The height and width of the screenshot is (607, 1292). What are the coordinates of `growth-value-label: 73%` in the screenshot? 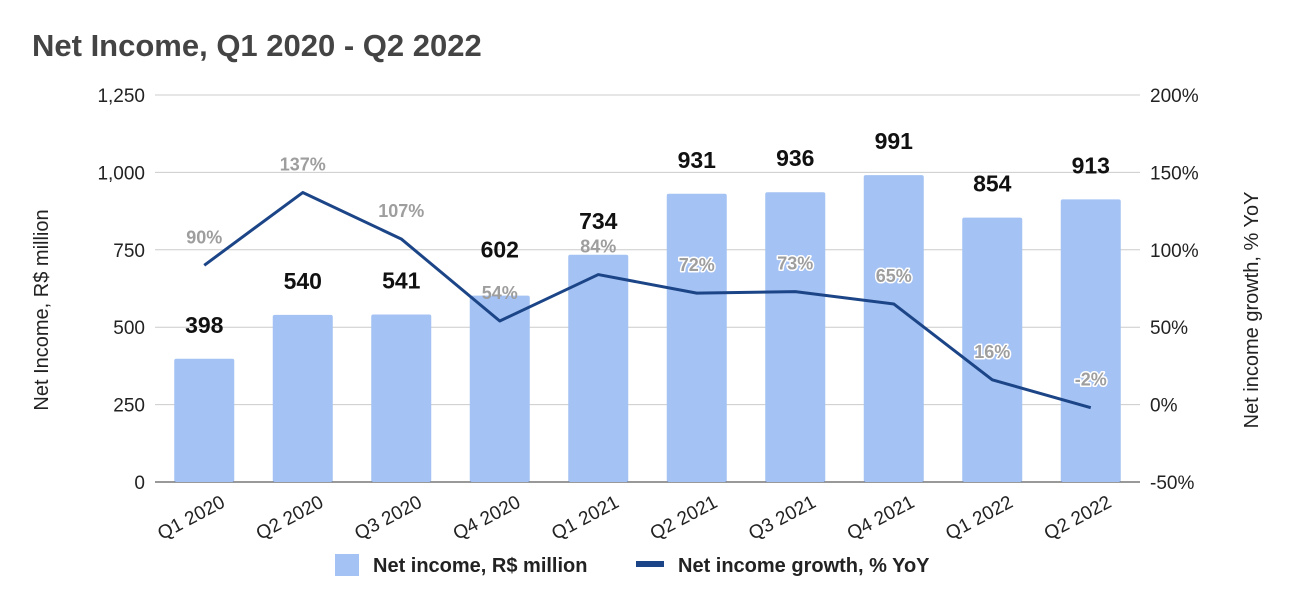 It's located at (795, 264).